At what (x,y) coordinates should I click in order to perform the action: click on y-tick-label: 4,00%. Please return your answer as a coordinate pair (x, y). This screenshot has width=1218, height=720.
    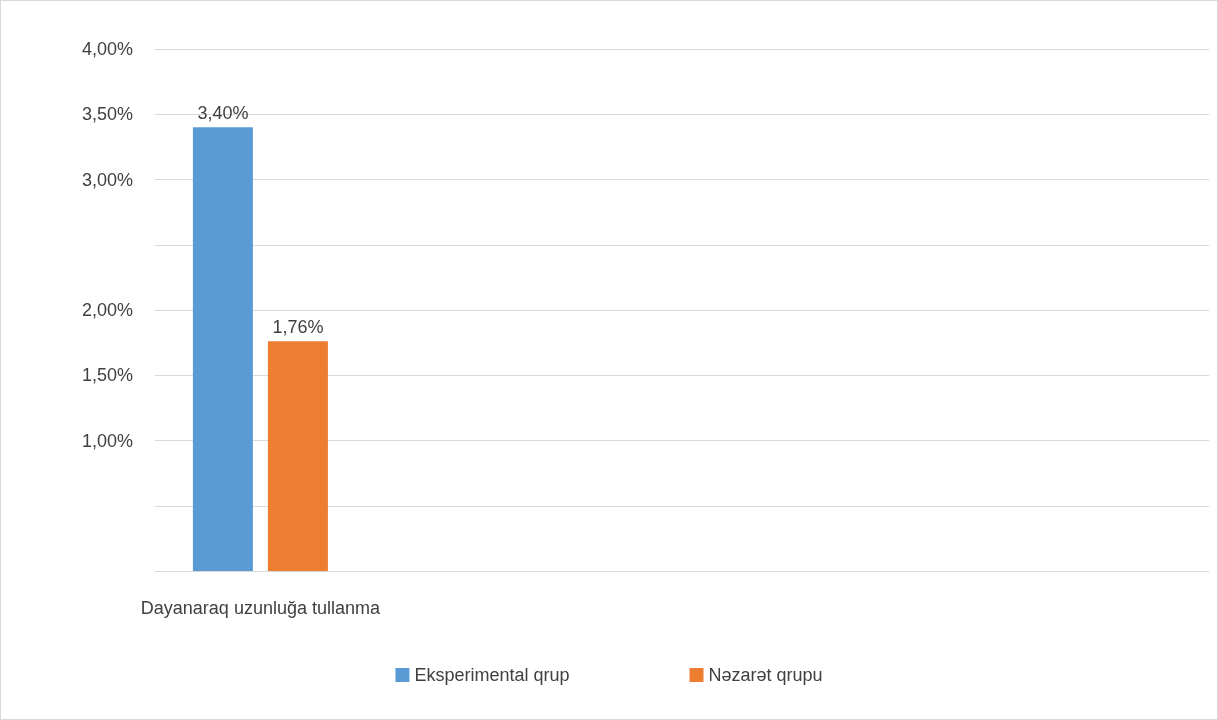
    Looking at the image, I should click on (107, 49).